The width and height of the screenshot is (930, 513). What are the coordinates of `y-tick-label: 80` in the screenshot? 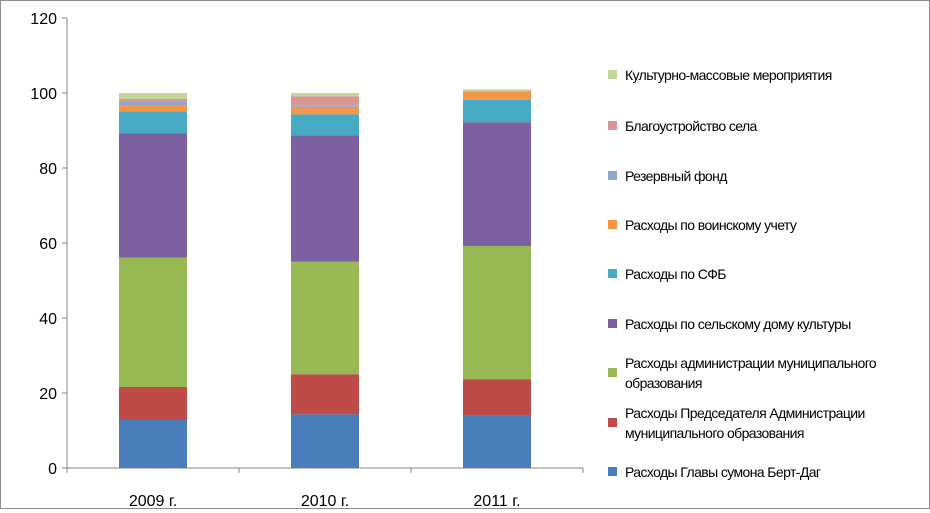 It's located at (48, 169).